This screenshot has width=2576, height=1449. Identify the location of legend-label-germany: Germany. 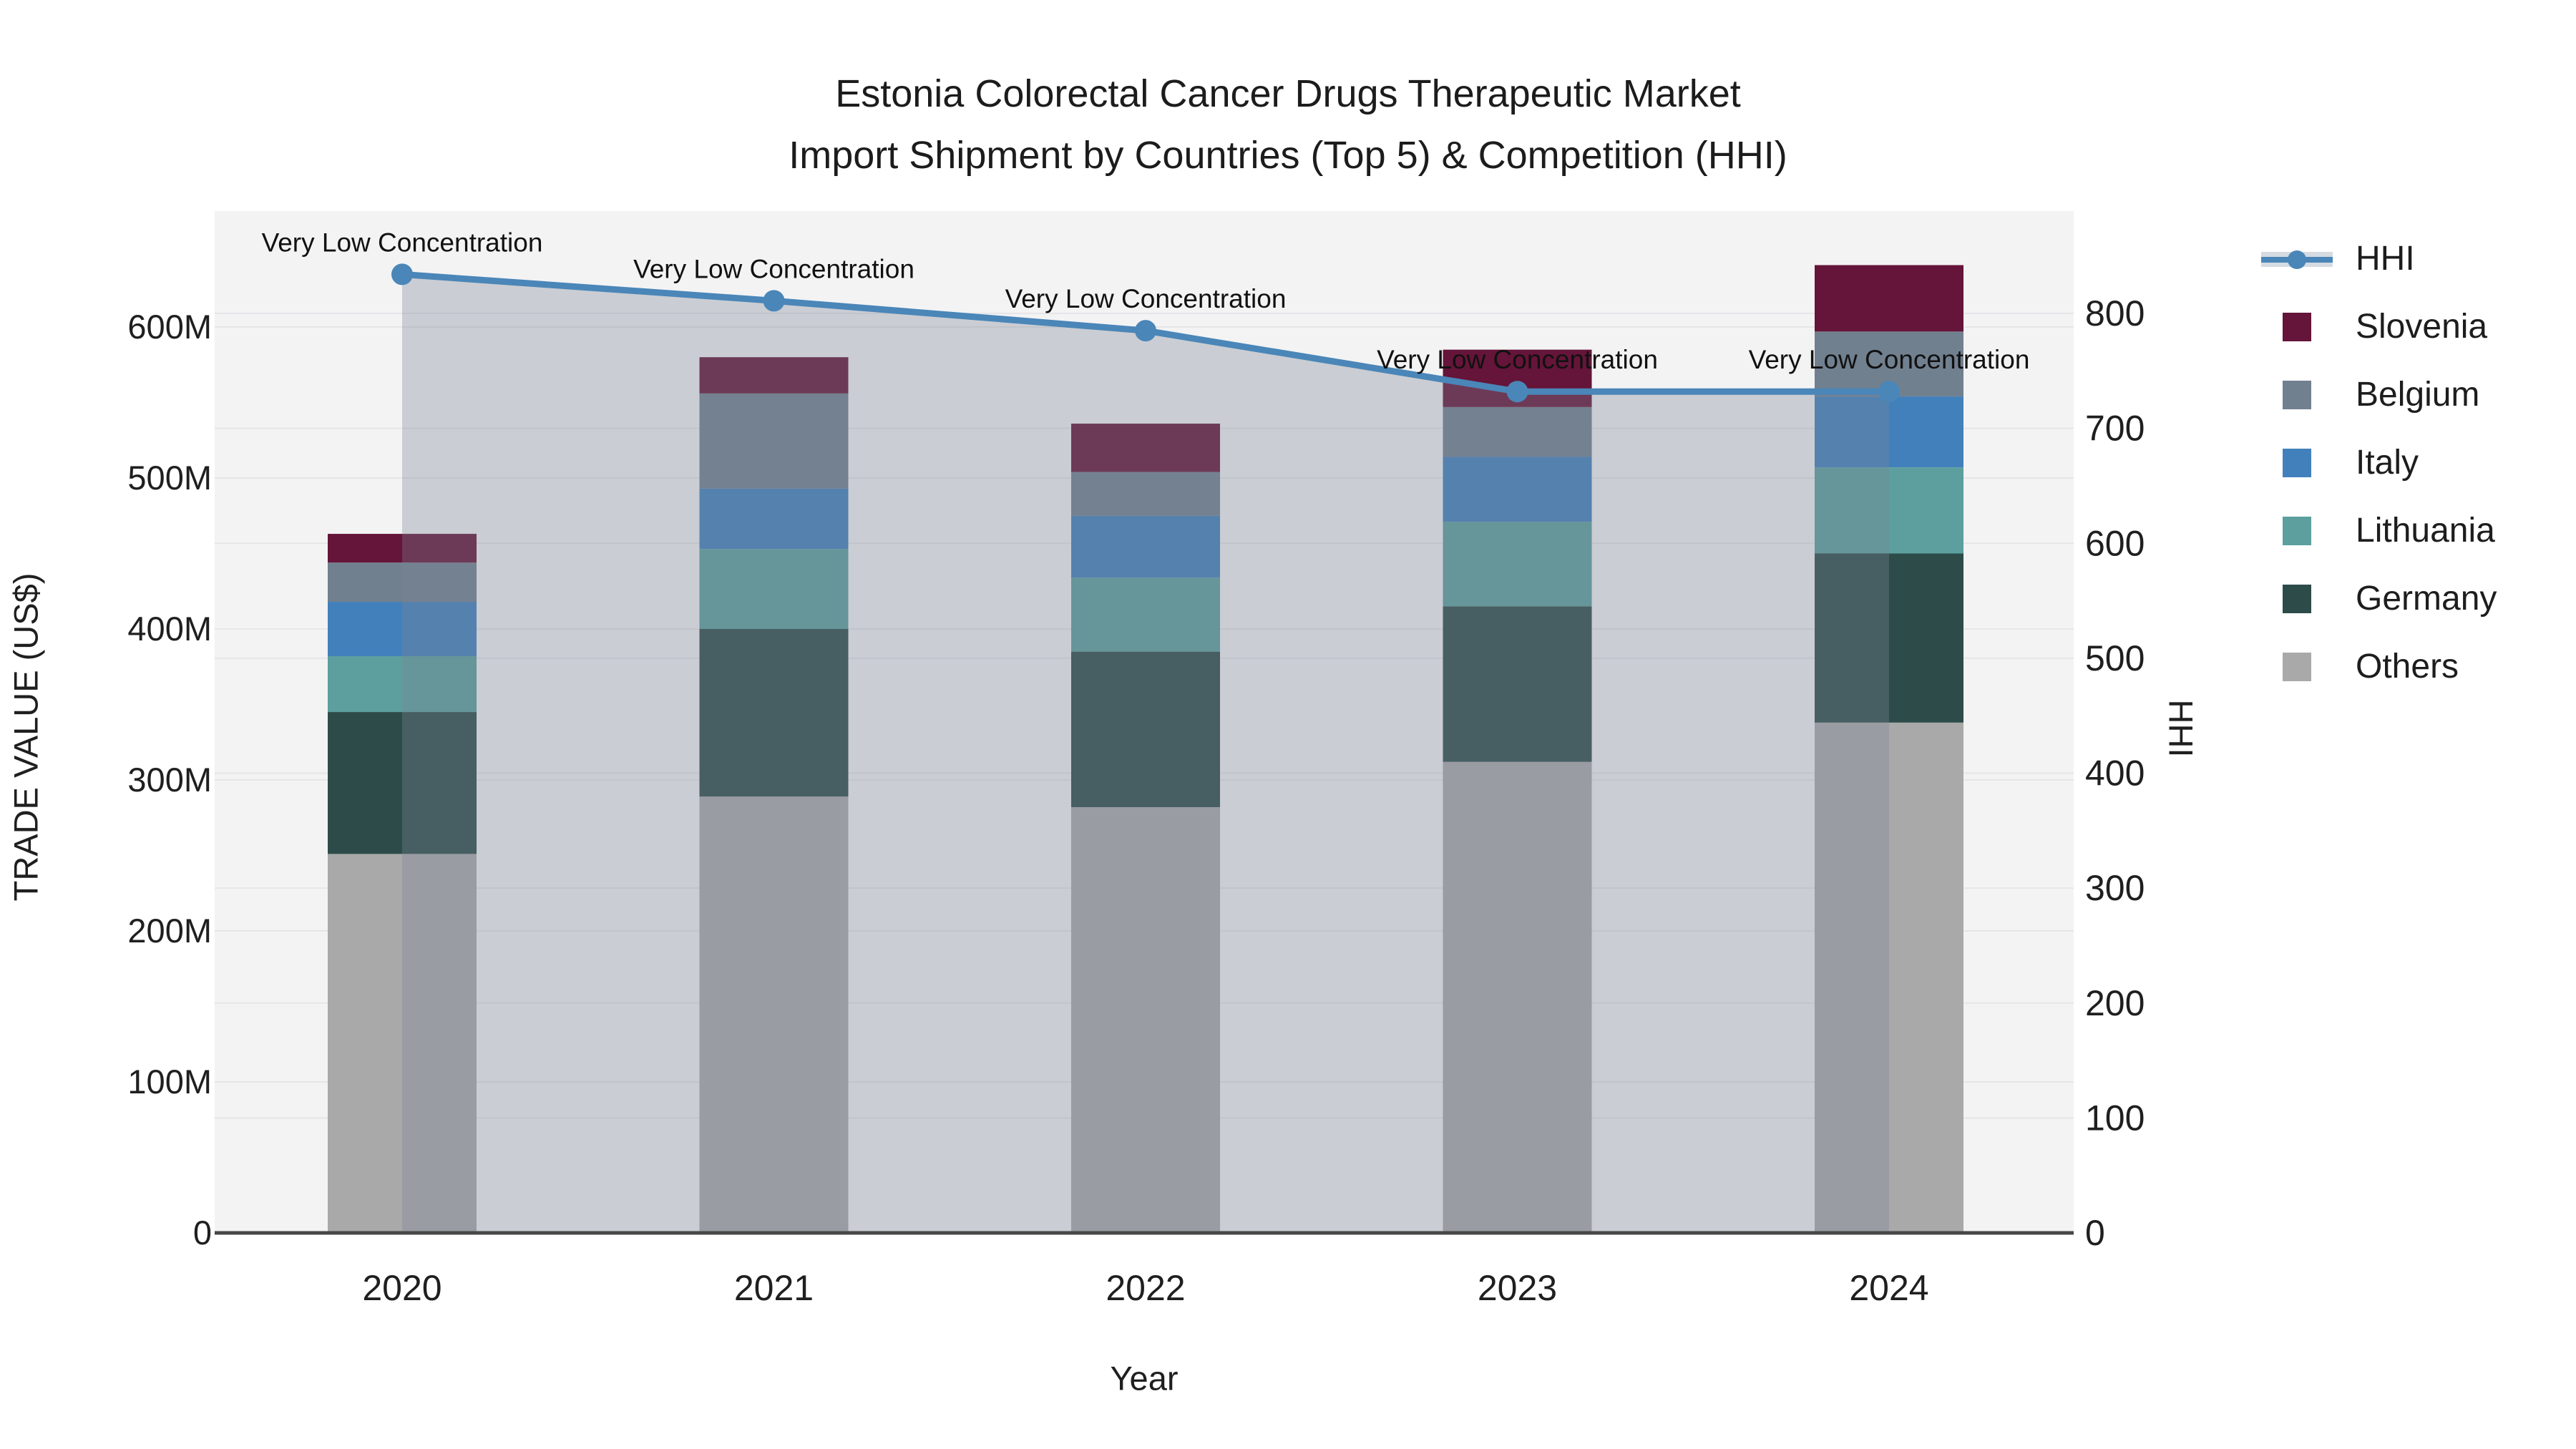
(2426, 599).